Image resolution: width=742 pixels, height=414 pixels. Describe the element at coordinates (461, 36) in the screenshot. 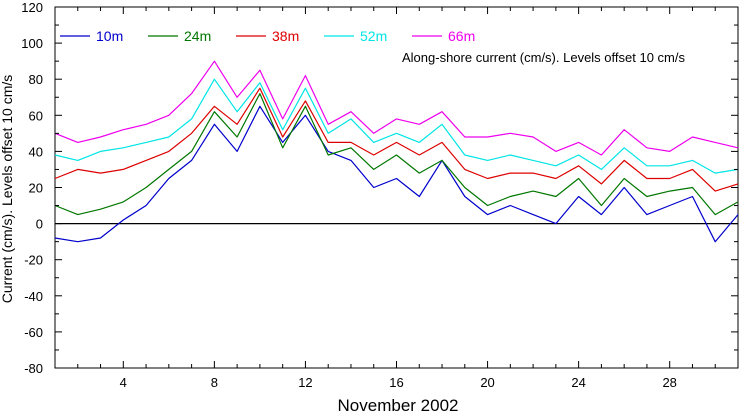

I see `legend-label-66m: 66m` at that location.